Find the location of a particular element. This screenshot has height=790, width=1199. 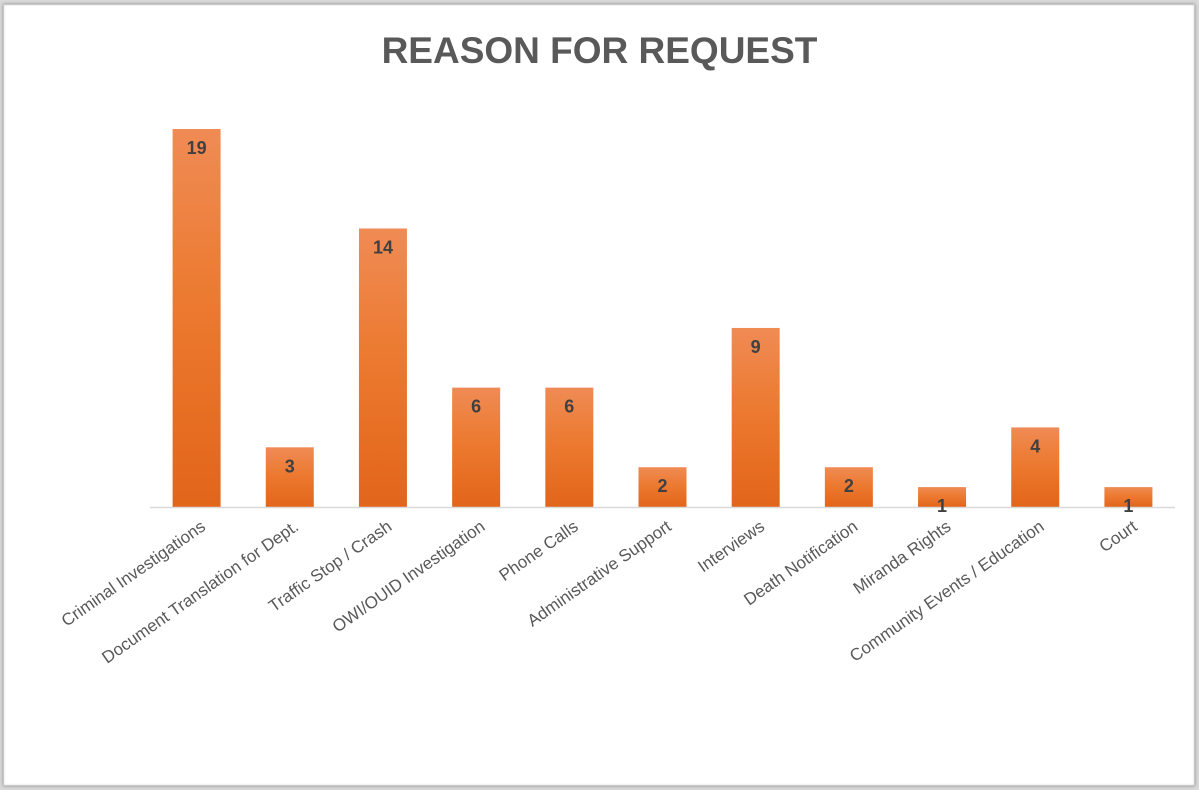

data-label-8: 1 is located at coordinates (942, 506).